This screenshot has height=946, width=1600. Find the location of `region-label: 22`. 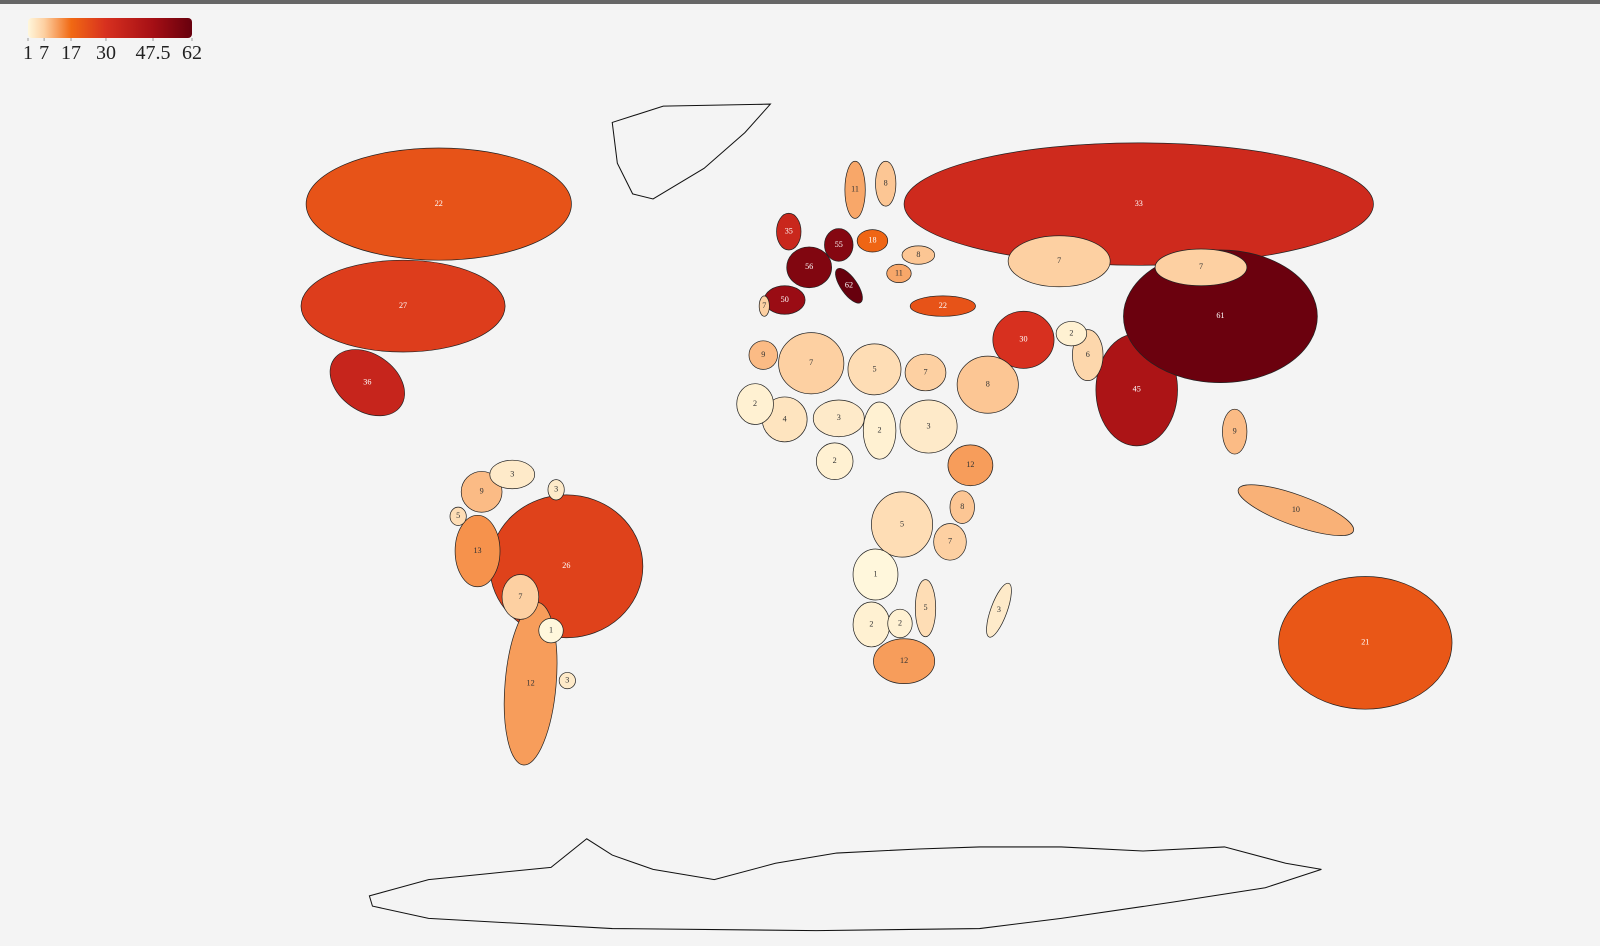

region-label: 22 is located at coordinates (439, 203).